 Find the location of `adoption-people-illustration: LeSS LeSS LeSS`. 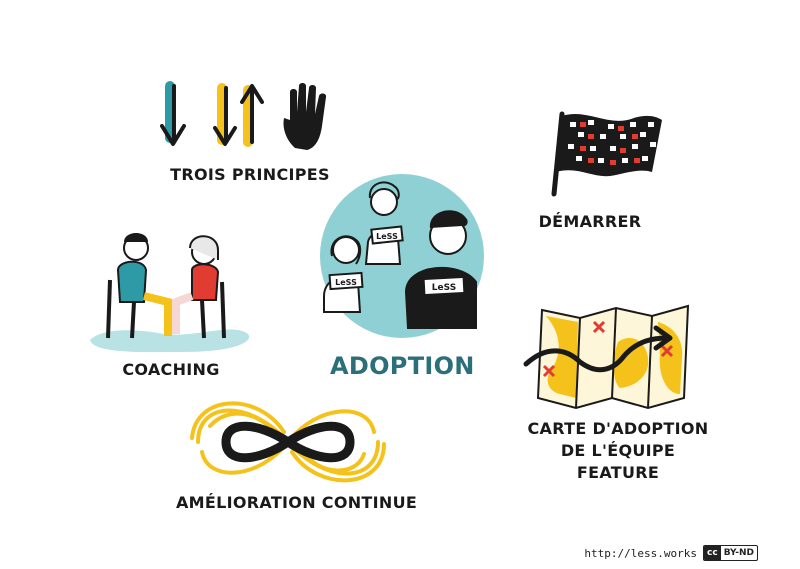

adoption-people-illustration: LeSS LeSS LeSS is located at coordinates (403, 257).